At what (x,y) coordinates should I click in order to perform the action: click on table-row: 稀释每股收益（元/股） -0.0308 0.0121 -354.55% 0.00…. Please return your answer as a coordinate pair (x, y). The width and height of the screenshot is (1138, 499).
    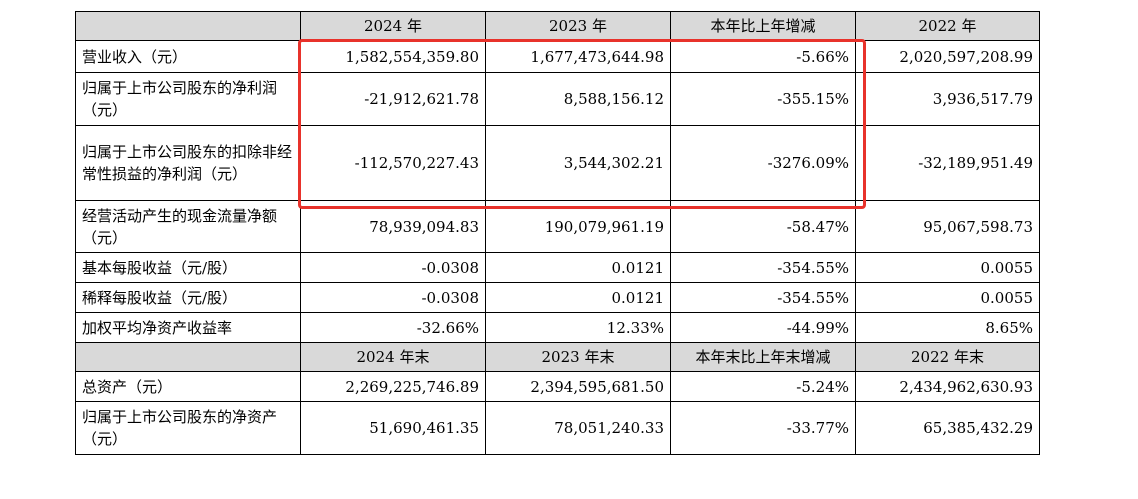
    Looking at the image, I should click on (557, 297).